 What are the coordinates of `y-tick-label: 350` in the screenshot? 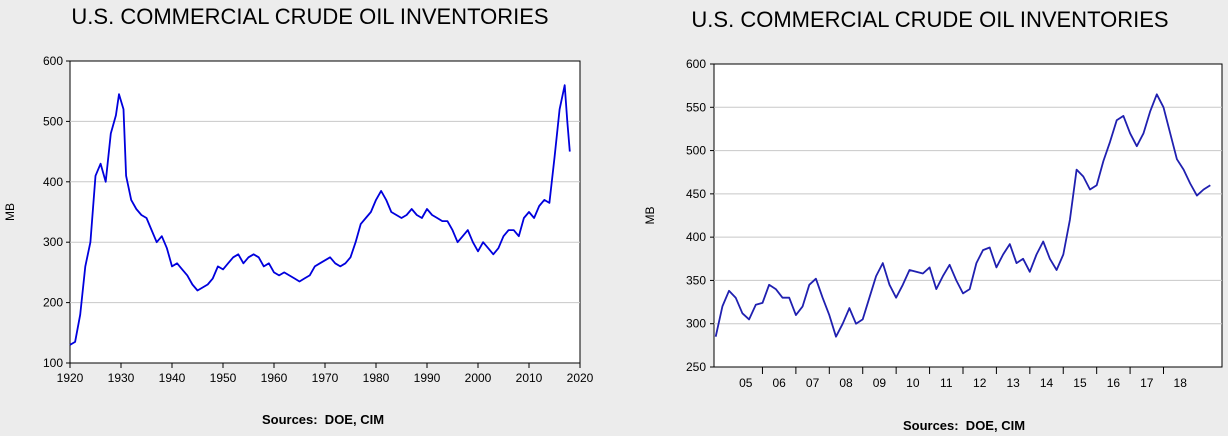 It's located at (696, 280).